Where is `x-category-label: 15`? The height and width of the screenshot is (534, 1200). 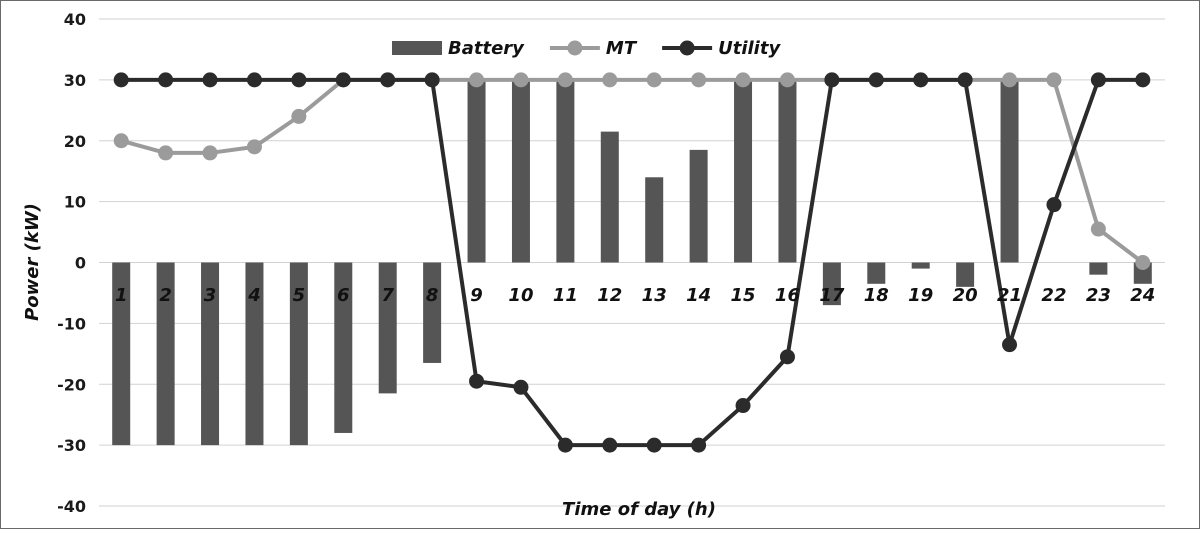 x-category-label: 15 is located at coordinates (743, 295).